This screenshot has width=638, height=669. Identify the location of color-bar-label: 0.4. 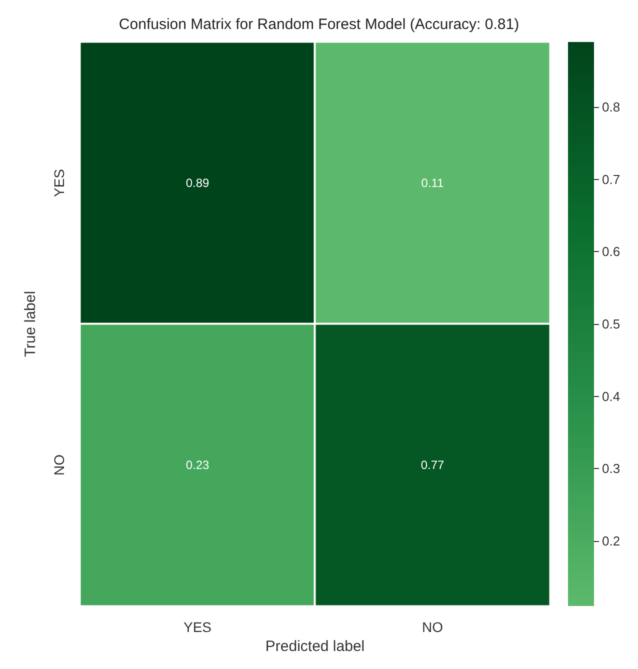
(611, 396).